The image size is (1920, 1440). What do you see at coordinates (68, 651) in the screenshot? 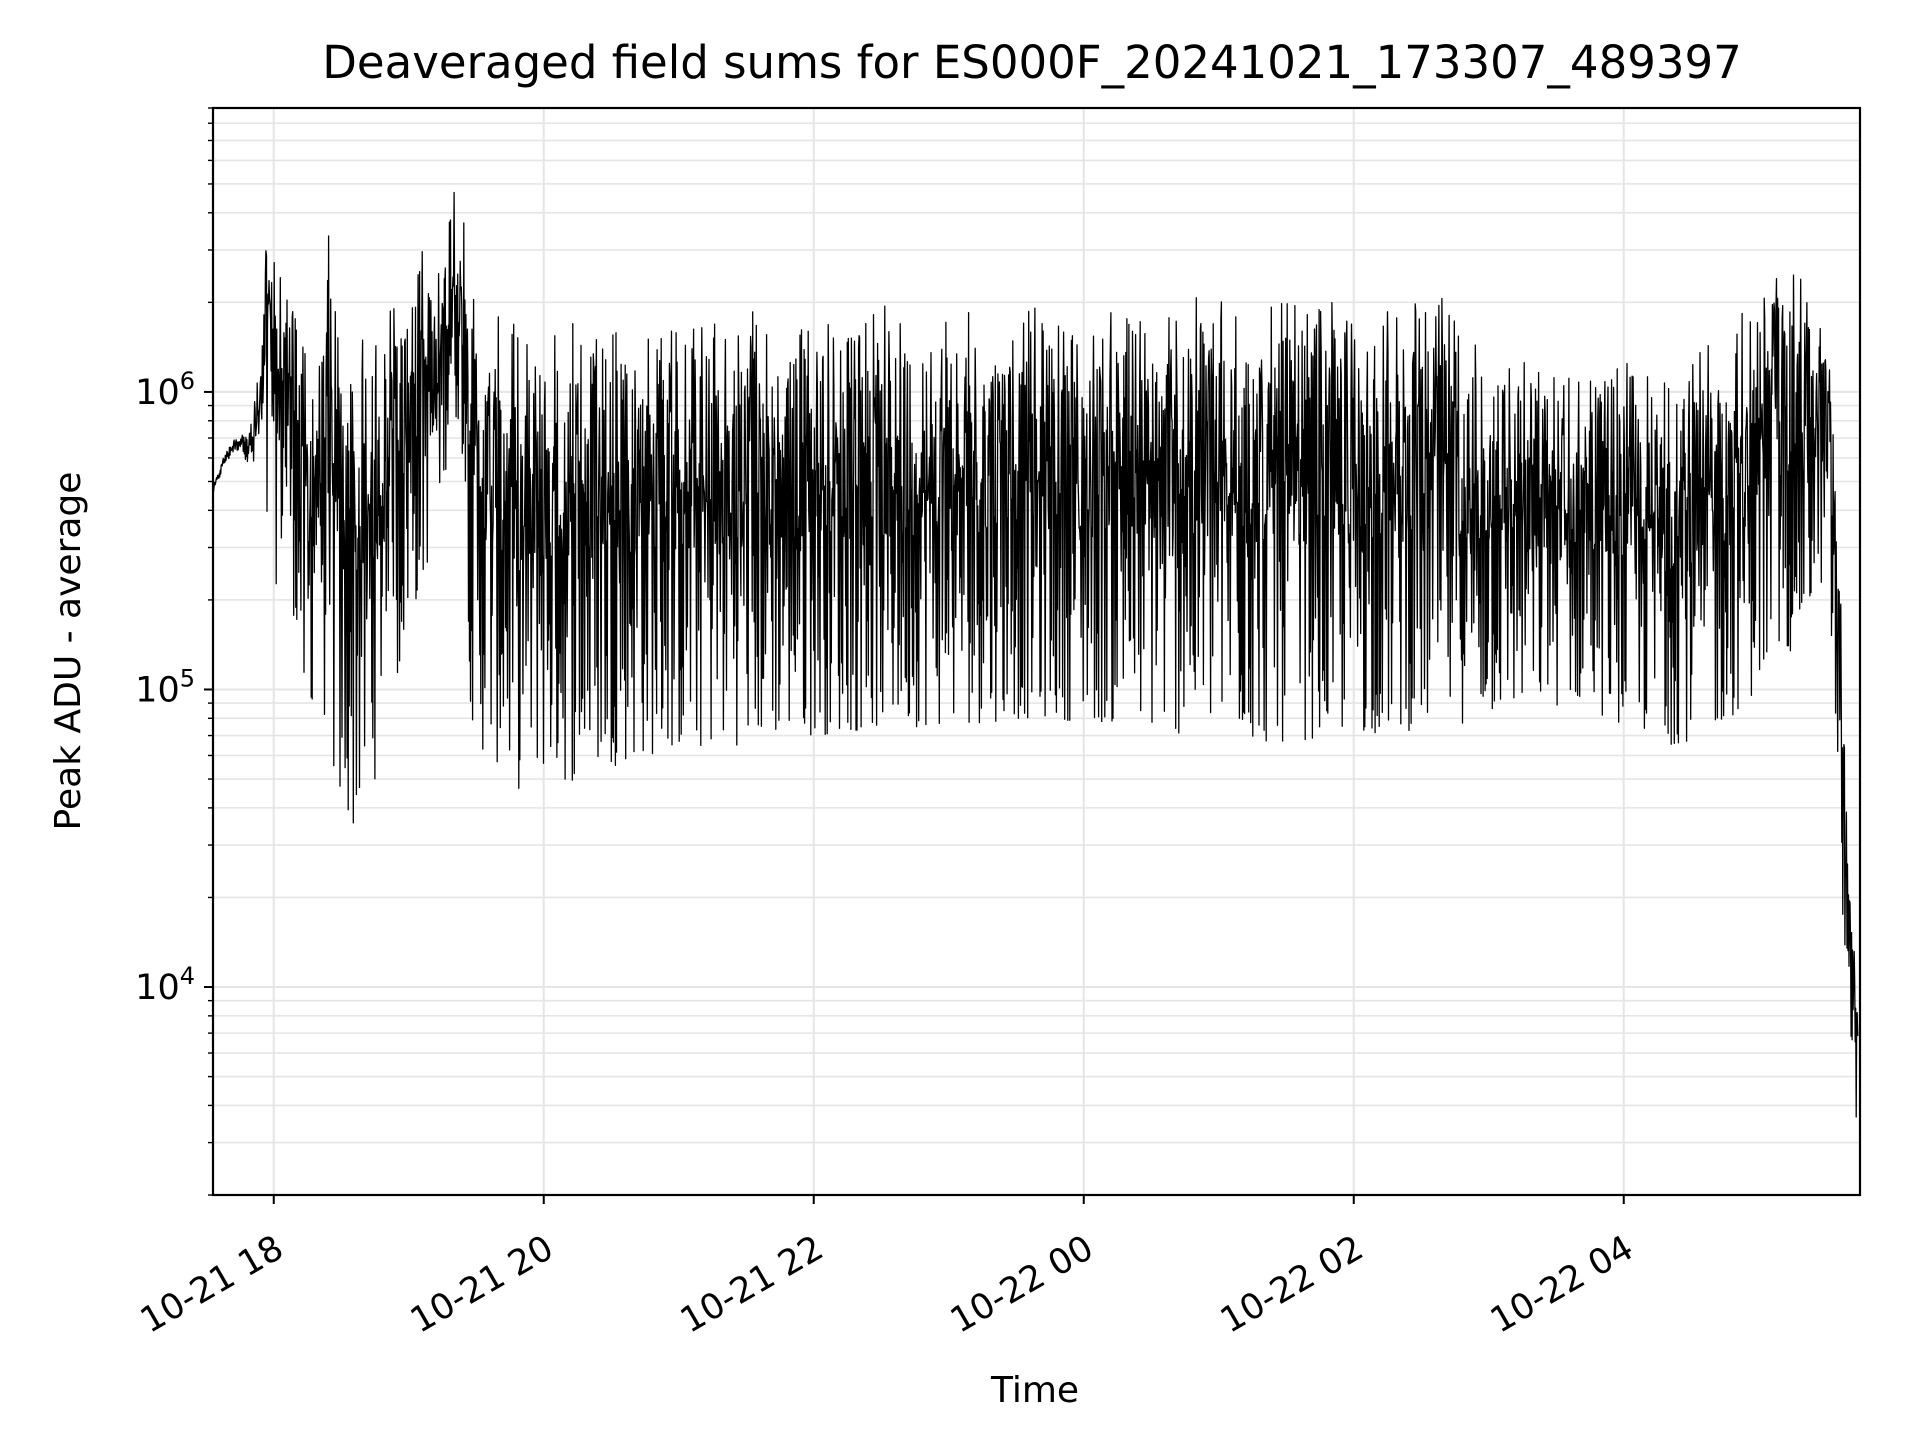
I see `y-axis-label: Peak ADU - average` at bounding box center [68, 651].